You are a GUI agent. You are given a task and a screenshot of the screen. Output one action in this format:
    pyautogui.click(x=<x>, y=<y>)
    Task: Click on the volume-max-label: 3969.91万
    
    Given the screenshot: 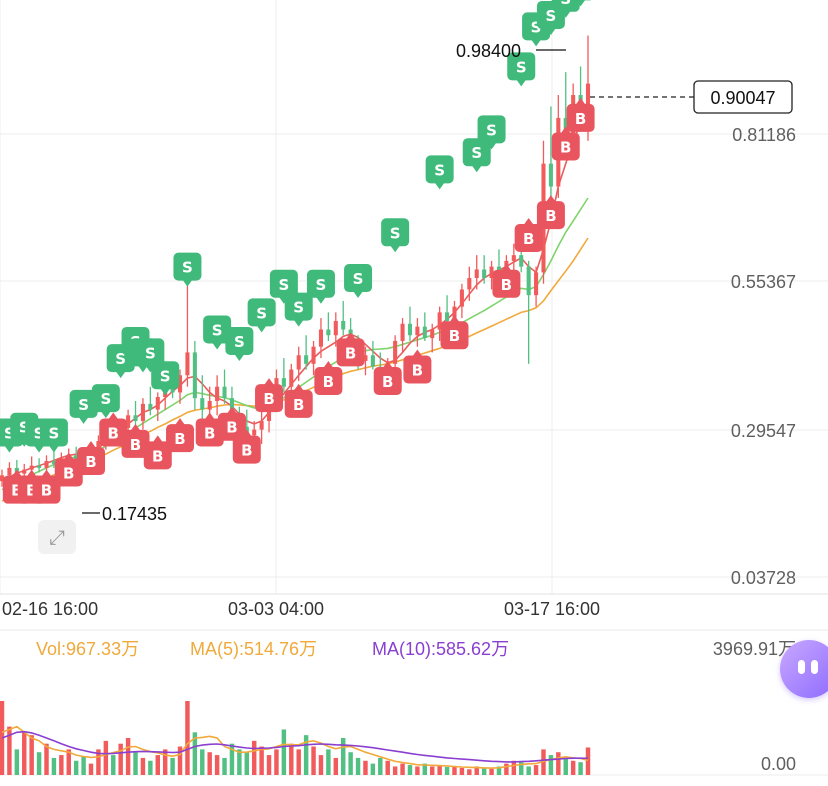 What is the action you would take?
    pyautogui.click(x=754, y=649)
    